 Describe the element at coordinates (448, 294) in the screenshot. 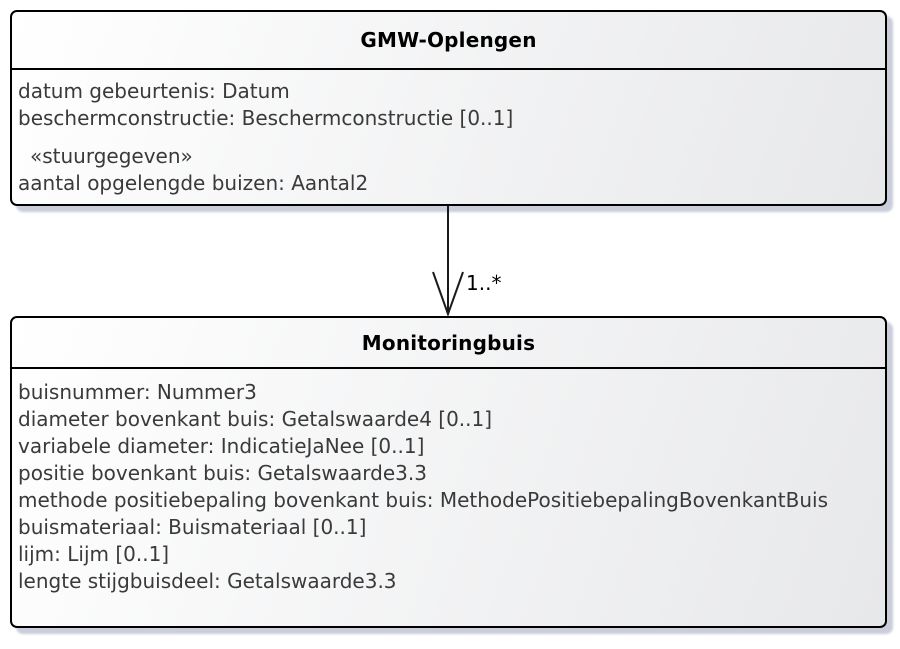

I see `open-arrowhead-icon` at that location.